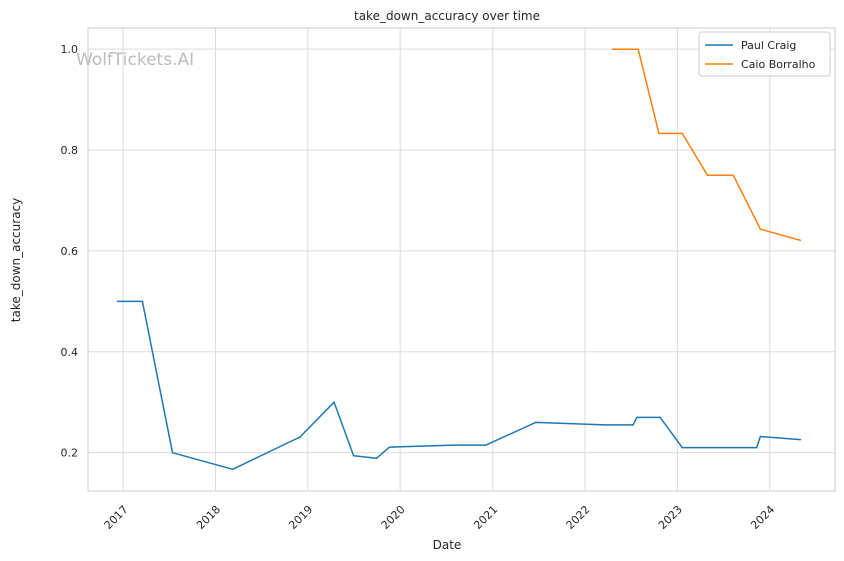 This screenshot has width=844, height=561. I want to click on legend: Paul Craig Caio Borralho, so click(764, 54).